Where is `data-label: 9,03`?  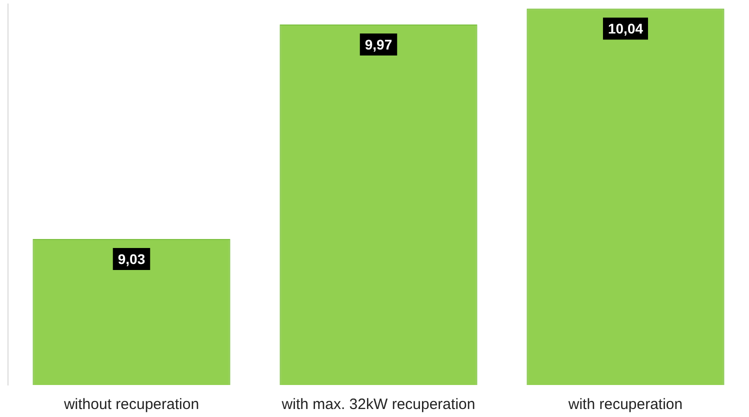 data-label: 9,03 is located at coordinates (132, 258).